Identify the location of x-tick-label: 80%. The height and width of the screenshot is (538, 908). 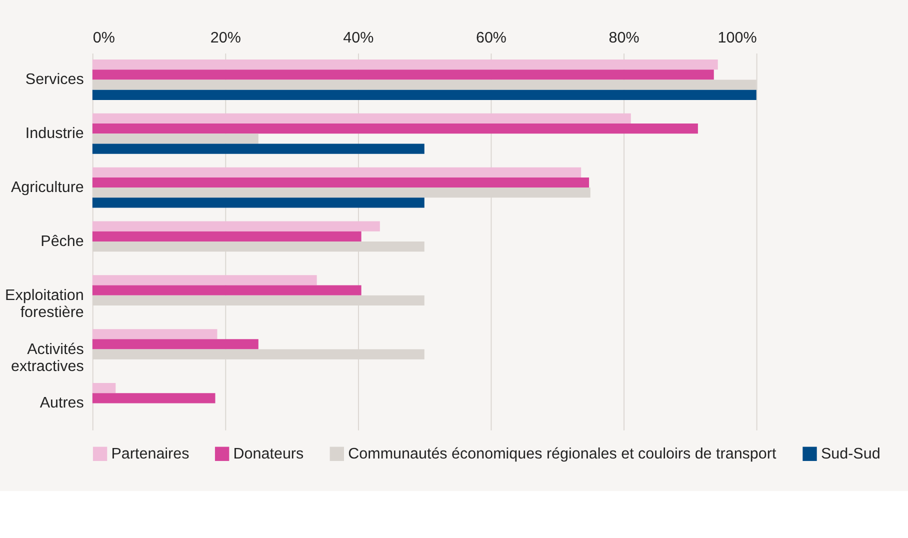
(624, 38).